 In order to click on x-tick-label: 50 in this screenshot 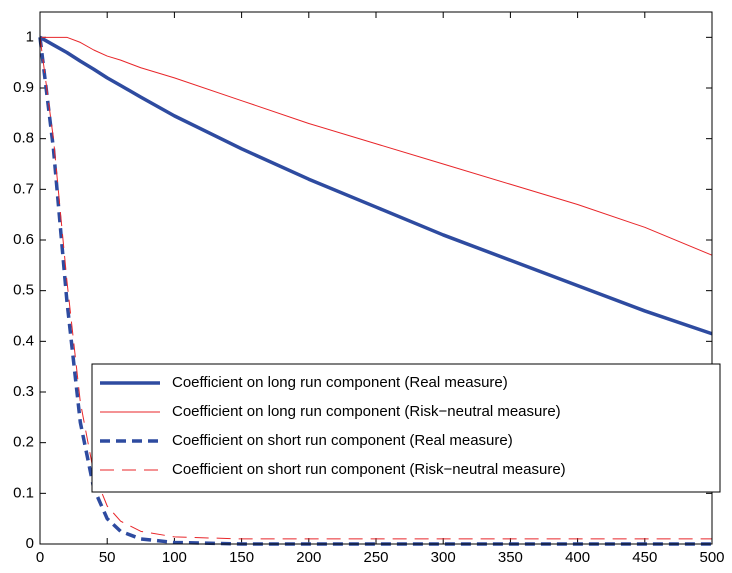, I will do `click(107, 557)`.